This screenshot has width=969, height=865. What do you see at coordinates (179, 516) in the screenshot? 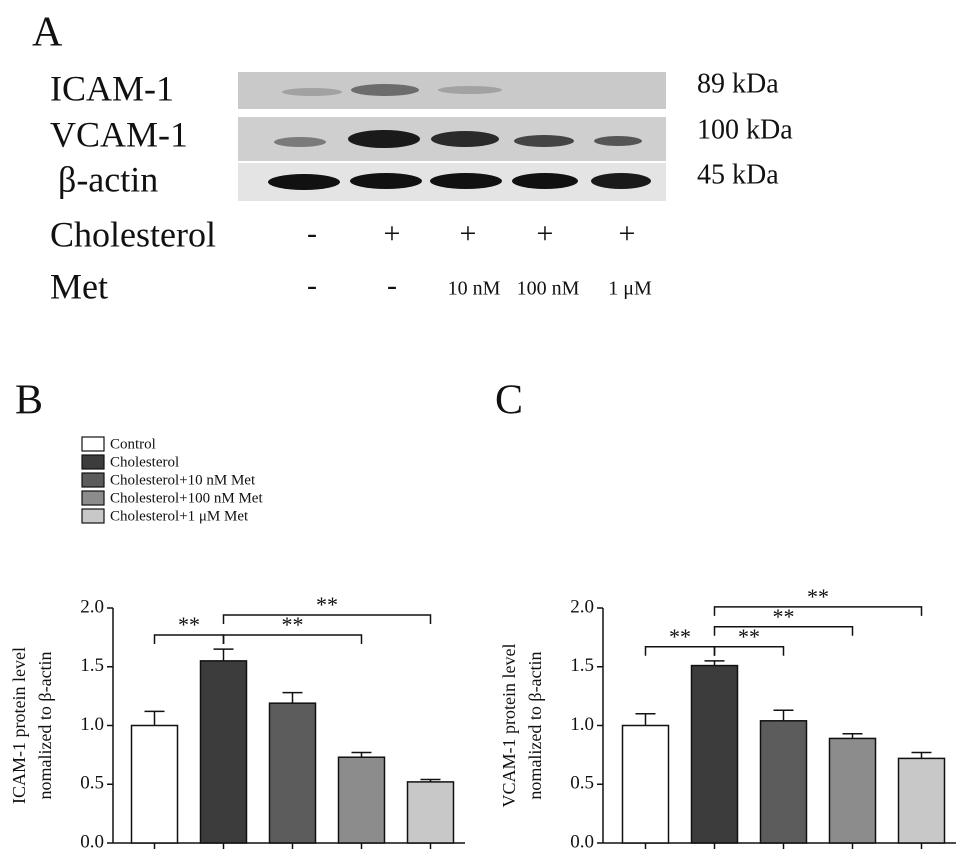
I see `legend-label: Cholesterol+1 μM Met` at bounding box center [179, 516].